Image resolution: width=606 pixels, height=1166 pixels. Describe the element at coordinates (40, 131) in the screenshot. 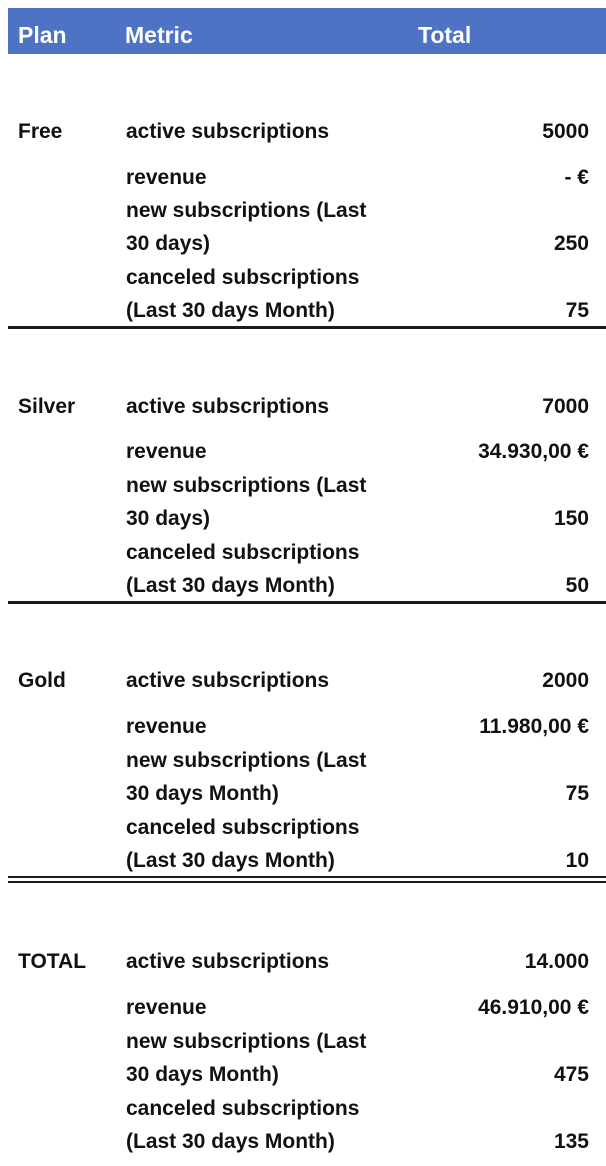

I see `plan-name: Free` at that location.